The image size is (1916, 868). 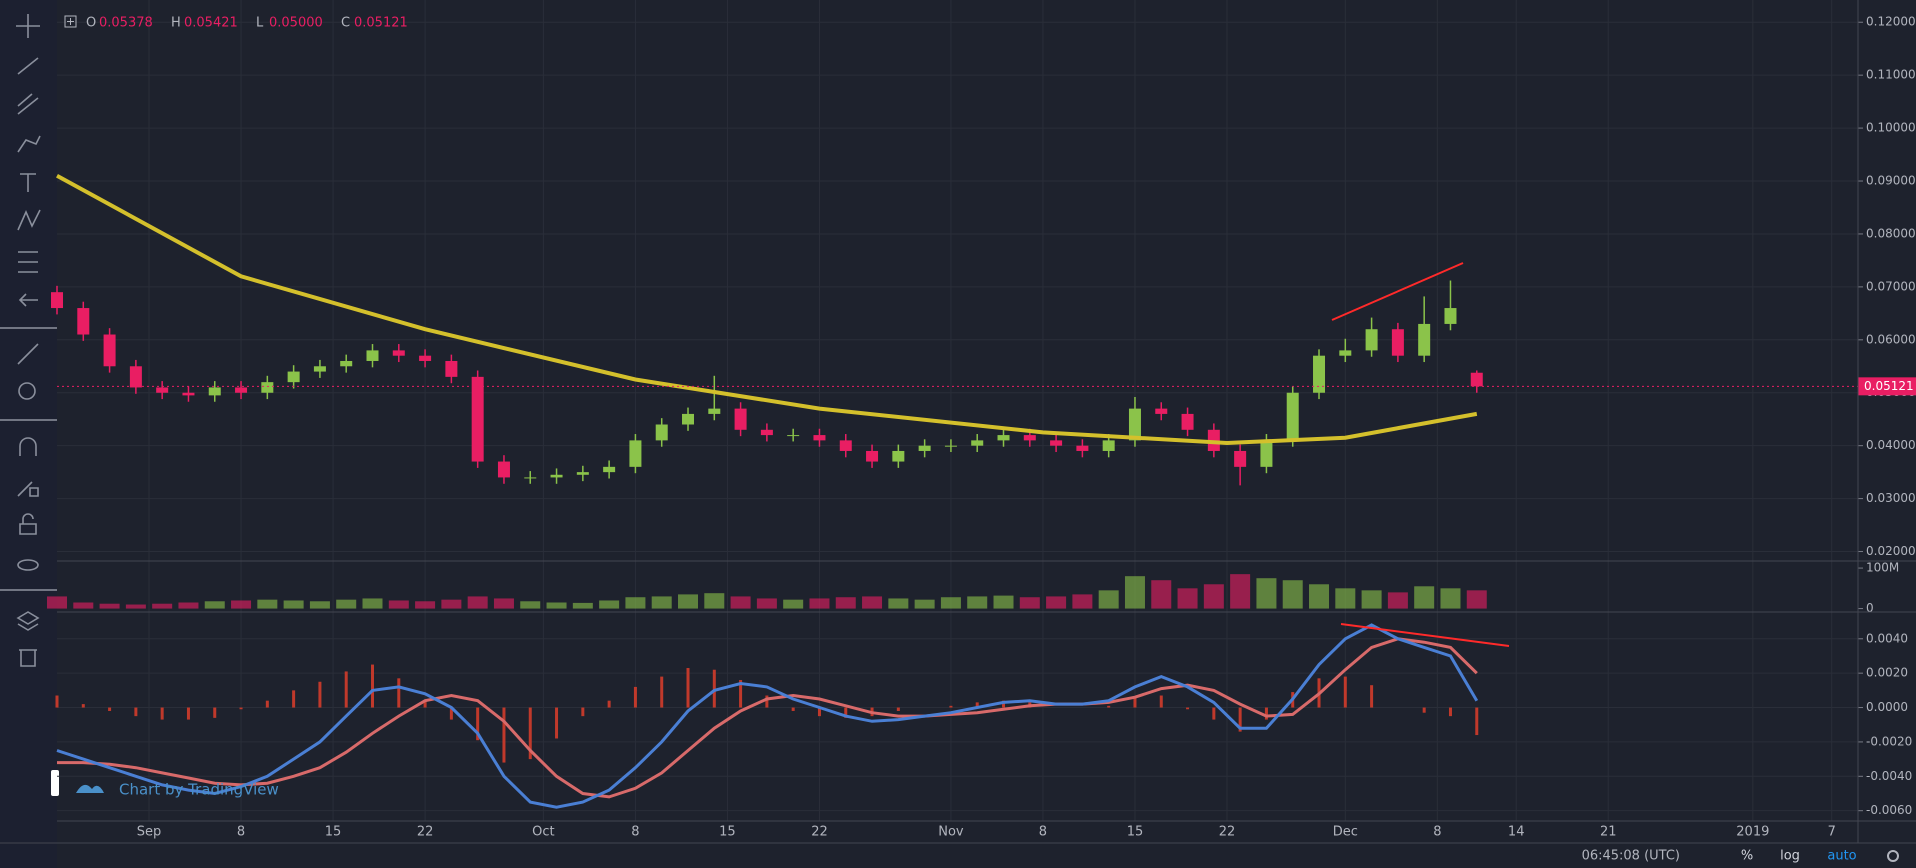 What do you see at coordinates (28, 658) in the screenshot?
I see `delete-tool` at bounding box center [28, 658].